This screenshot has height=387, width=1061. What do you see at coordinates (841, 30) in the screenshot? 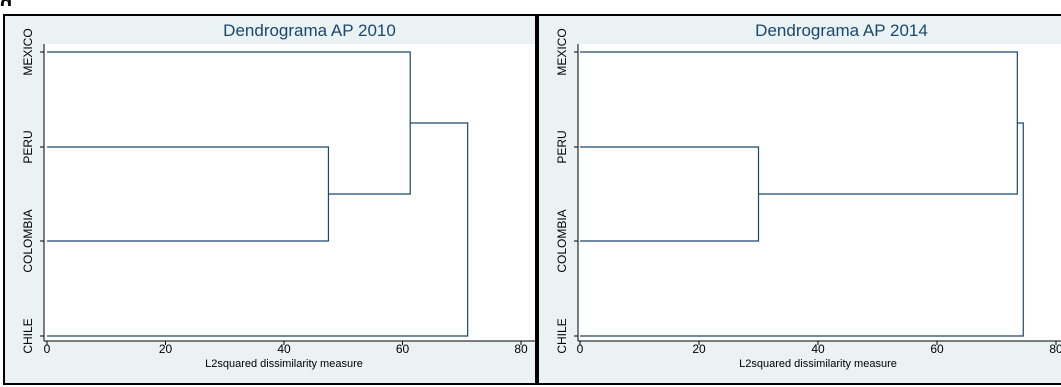
I see `chart-title: Dendrograma AP 2014` at bounding box center [841, 30].